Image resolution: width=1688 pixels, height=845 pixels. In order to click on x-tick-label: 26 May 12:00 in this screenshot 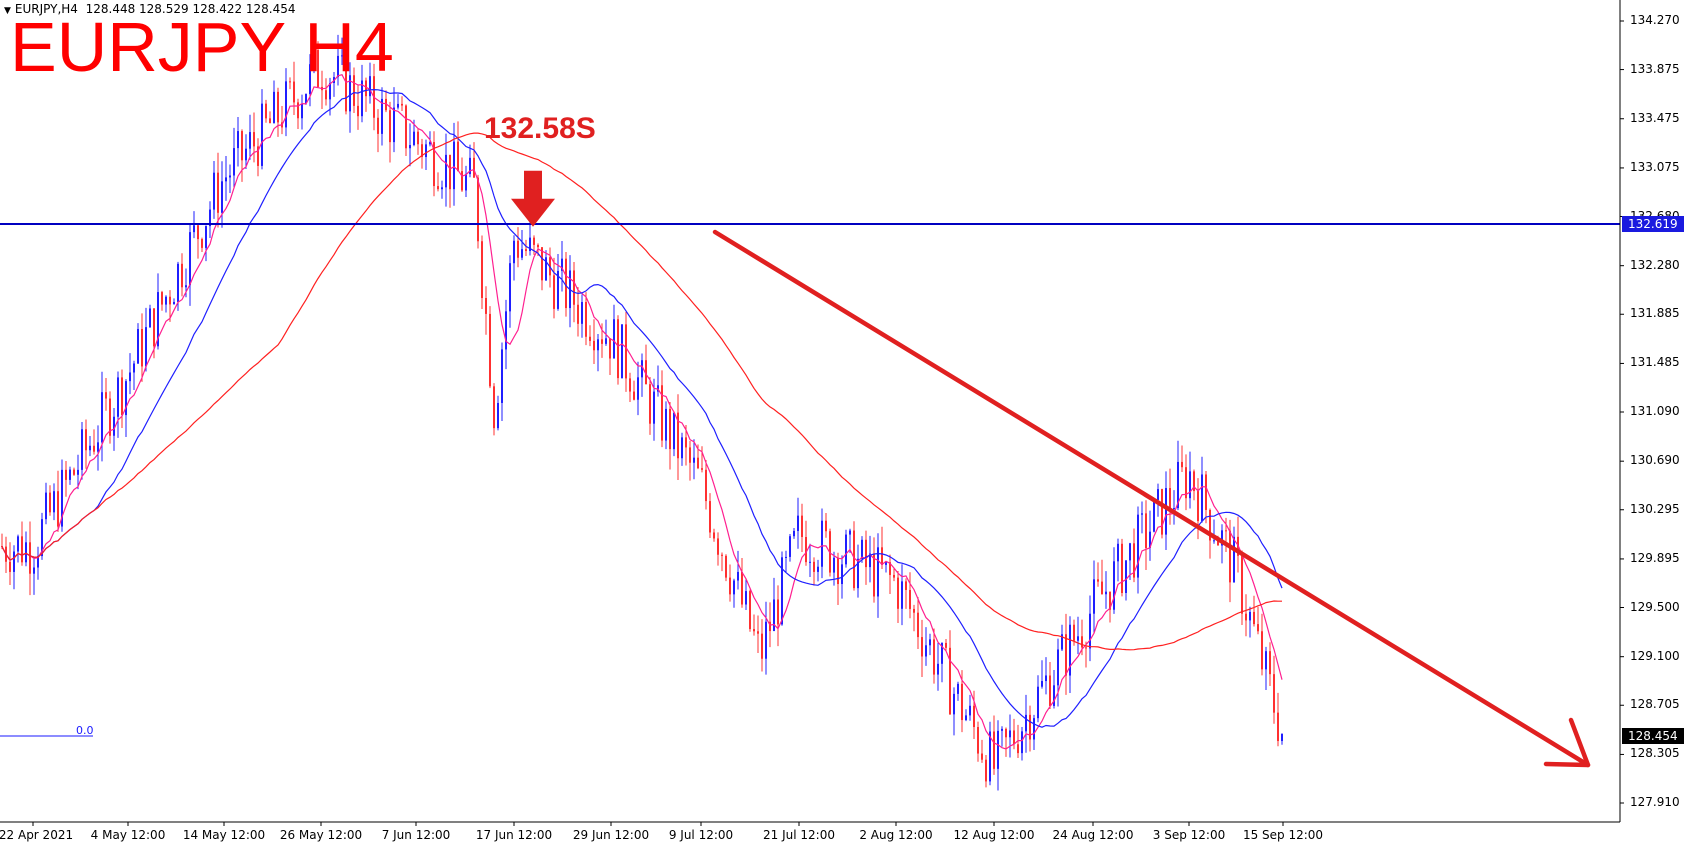, I will do `click(321, 835)`.